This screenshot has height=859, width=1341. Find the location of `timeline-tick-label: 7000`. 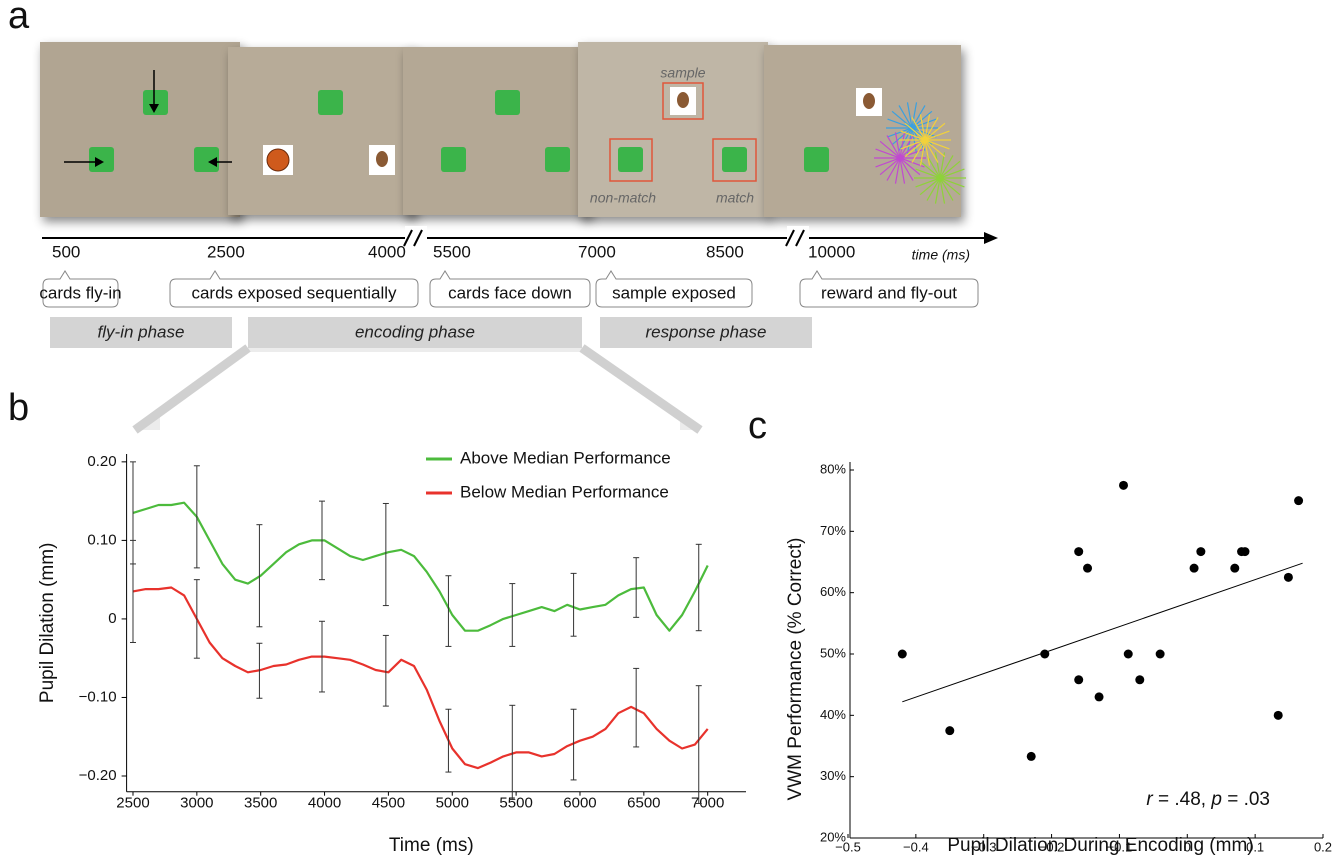

timeline-tick-label: 7000 is located at coordinates (597, 251).